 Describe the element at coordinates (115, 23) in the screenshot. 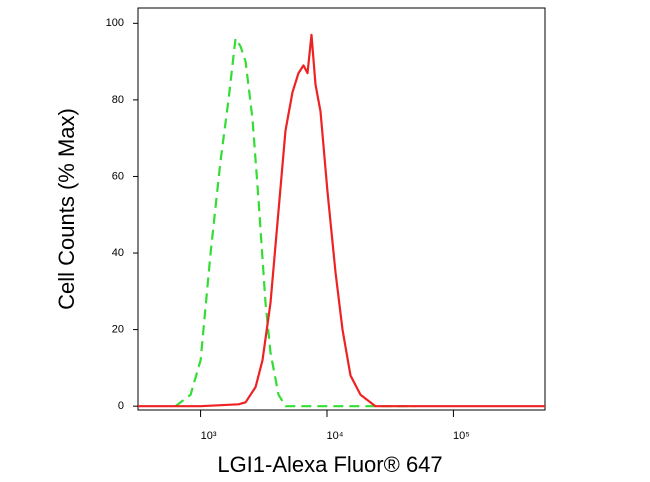

I see `y-tick-label: 100` at that location.